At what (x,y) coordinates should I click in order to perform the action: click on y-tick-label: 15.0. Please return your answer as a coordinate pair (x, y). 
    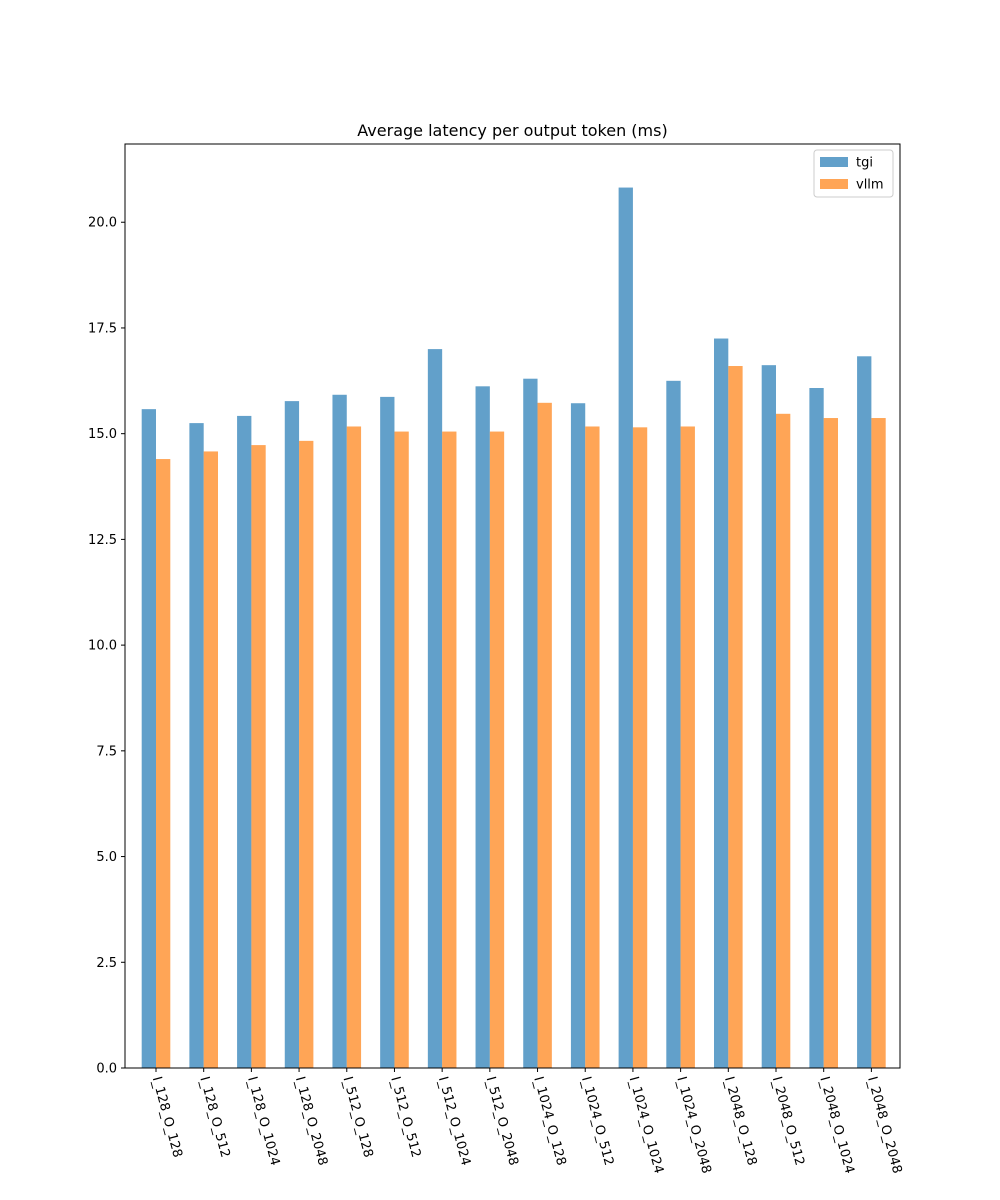
    Looking at the image, I should click on (102, 434).